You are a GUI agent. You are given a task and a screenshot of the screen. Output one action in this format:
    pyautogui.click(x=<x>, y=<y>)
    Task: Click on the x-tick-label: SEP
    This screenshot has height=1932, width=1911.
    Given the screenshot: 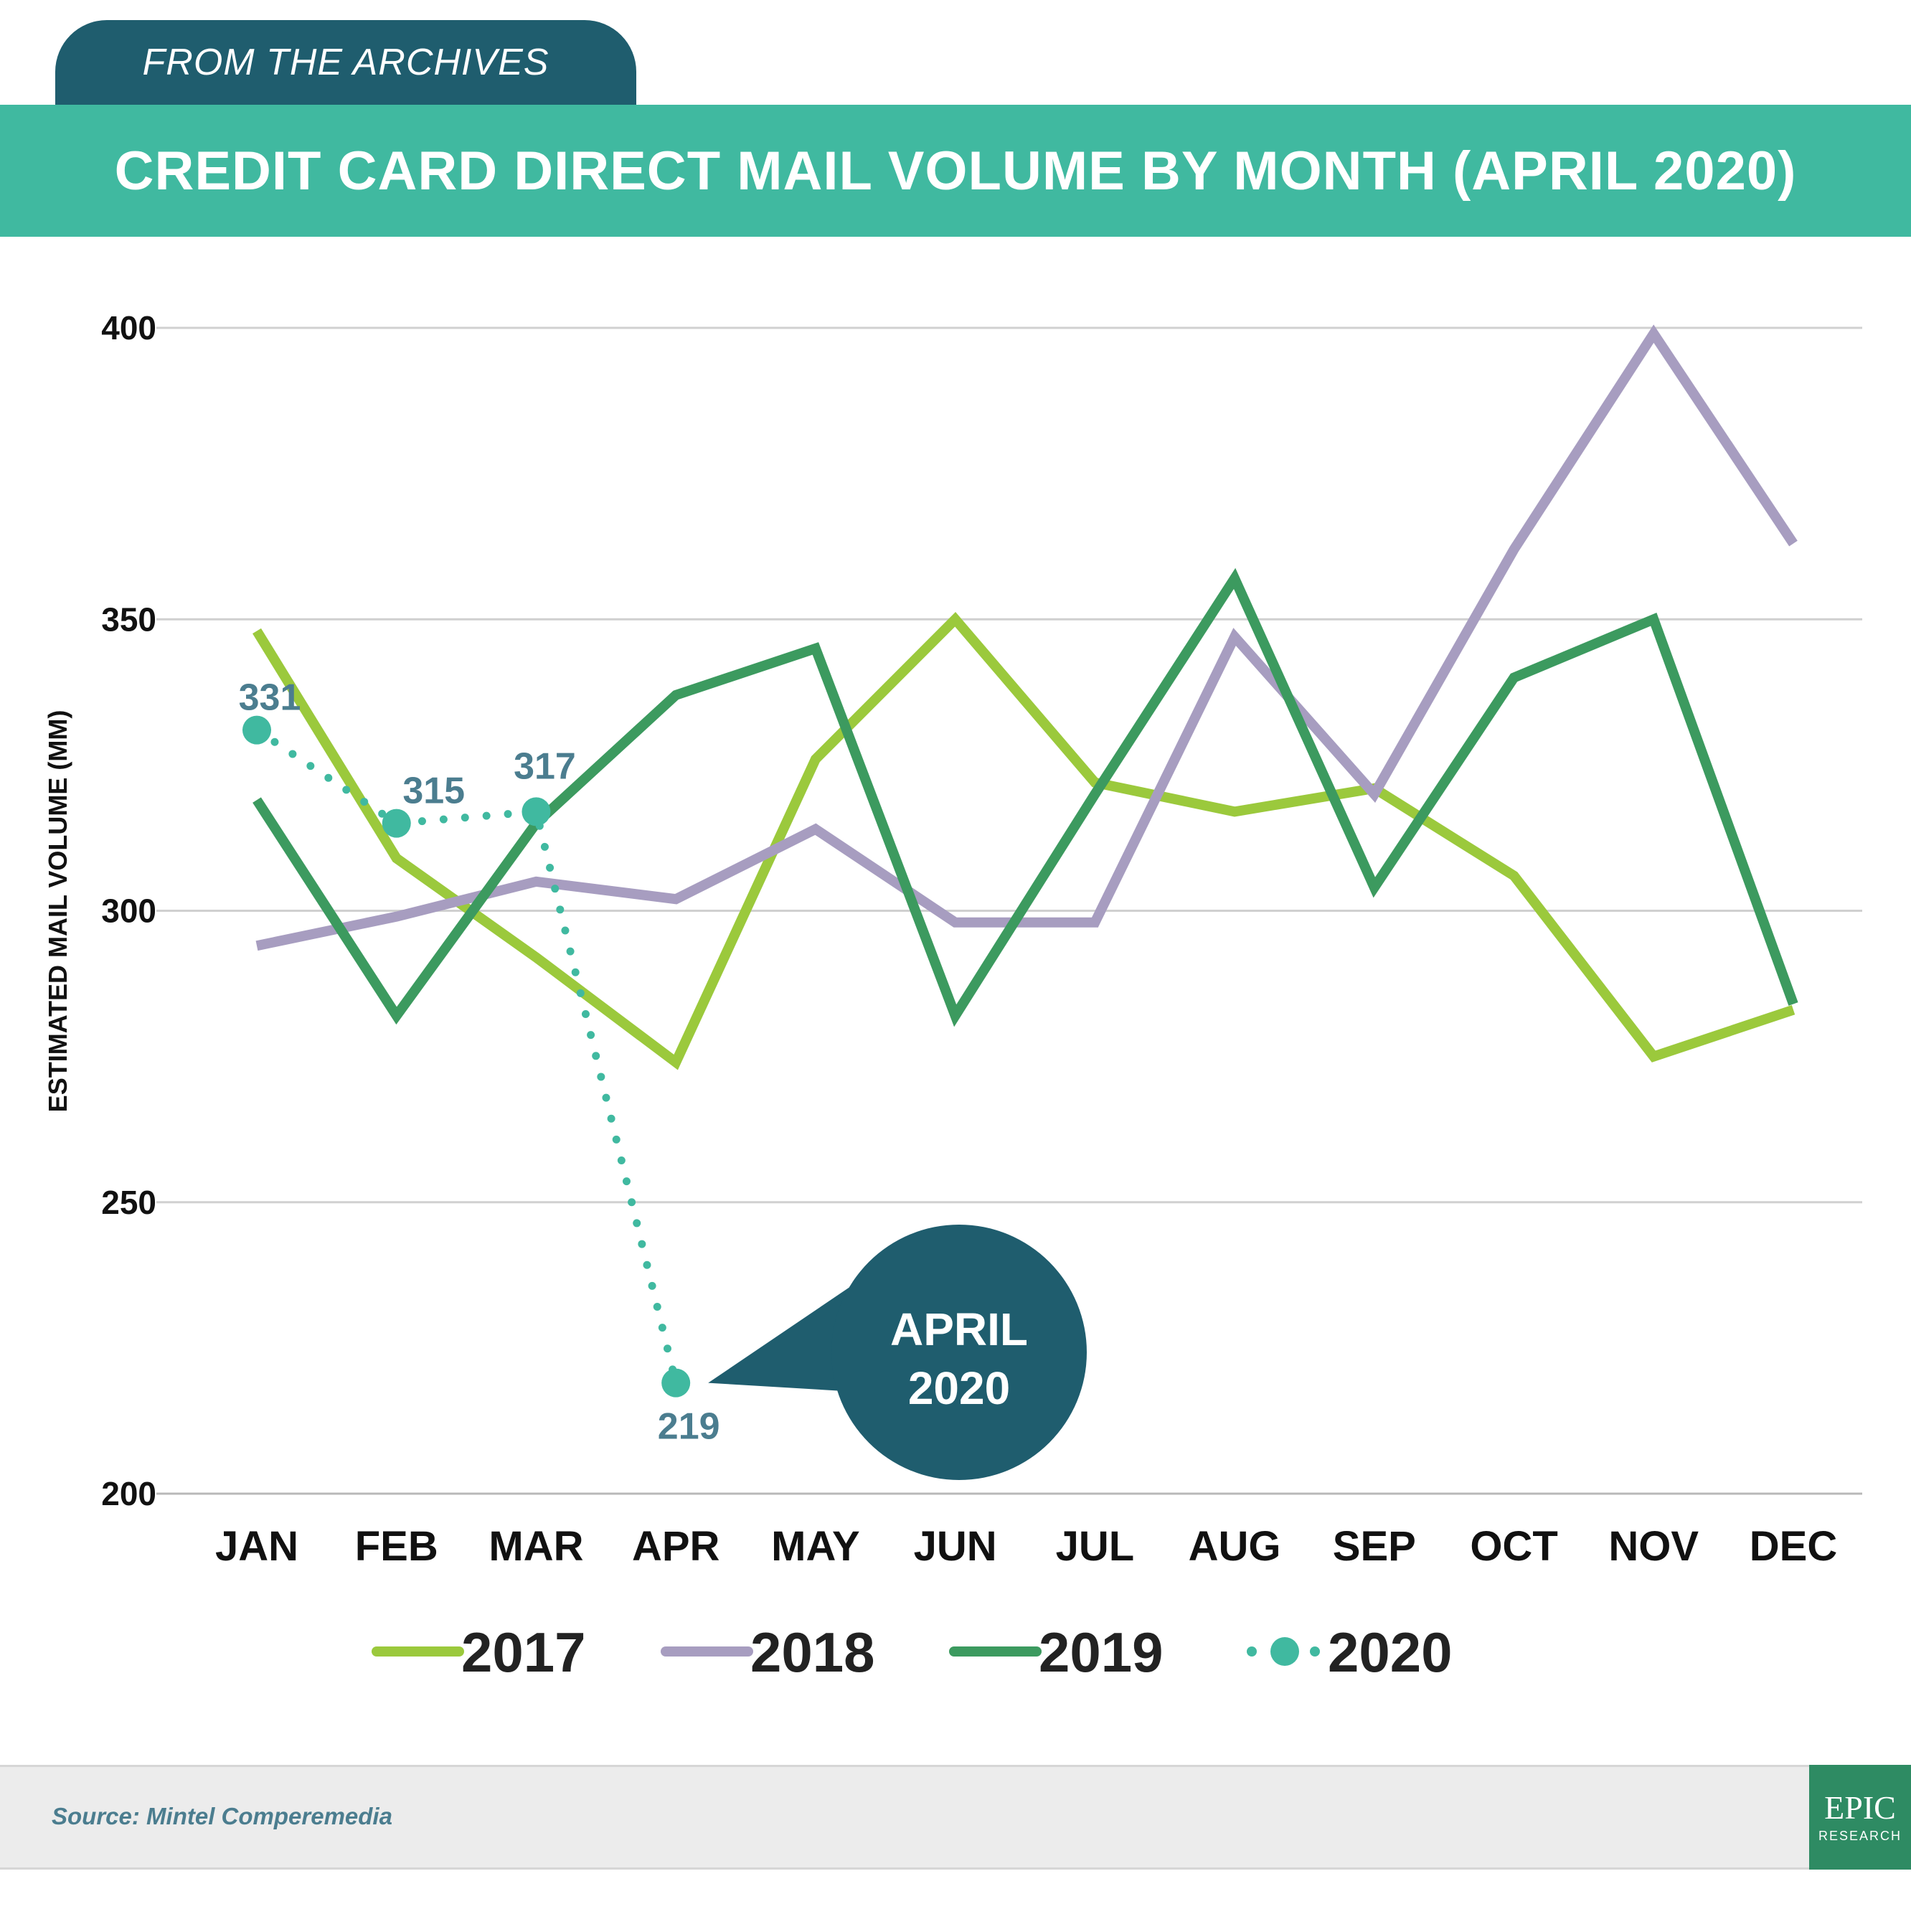 What is the action you would take?
    pyautogui.click(x=1374, y=1547)
    